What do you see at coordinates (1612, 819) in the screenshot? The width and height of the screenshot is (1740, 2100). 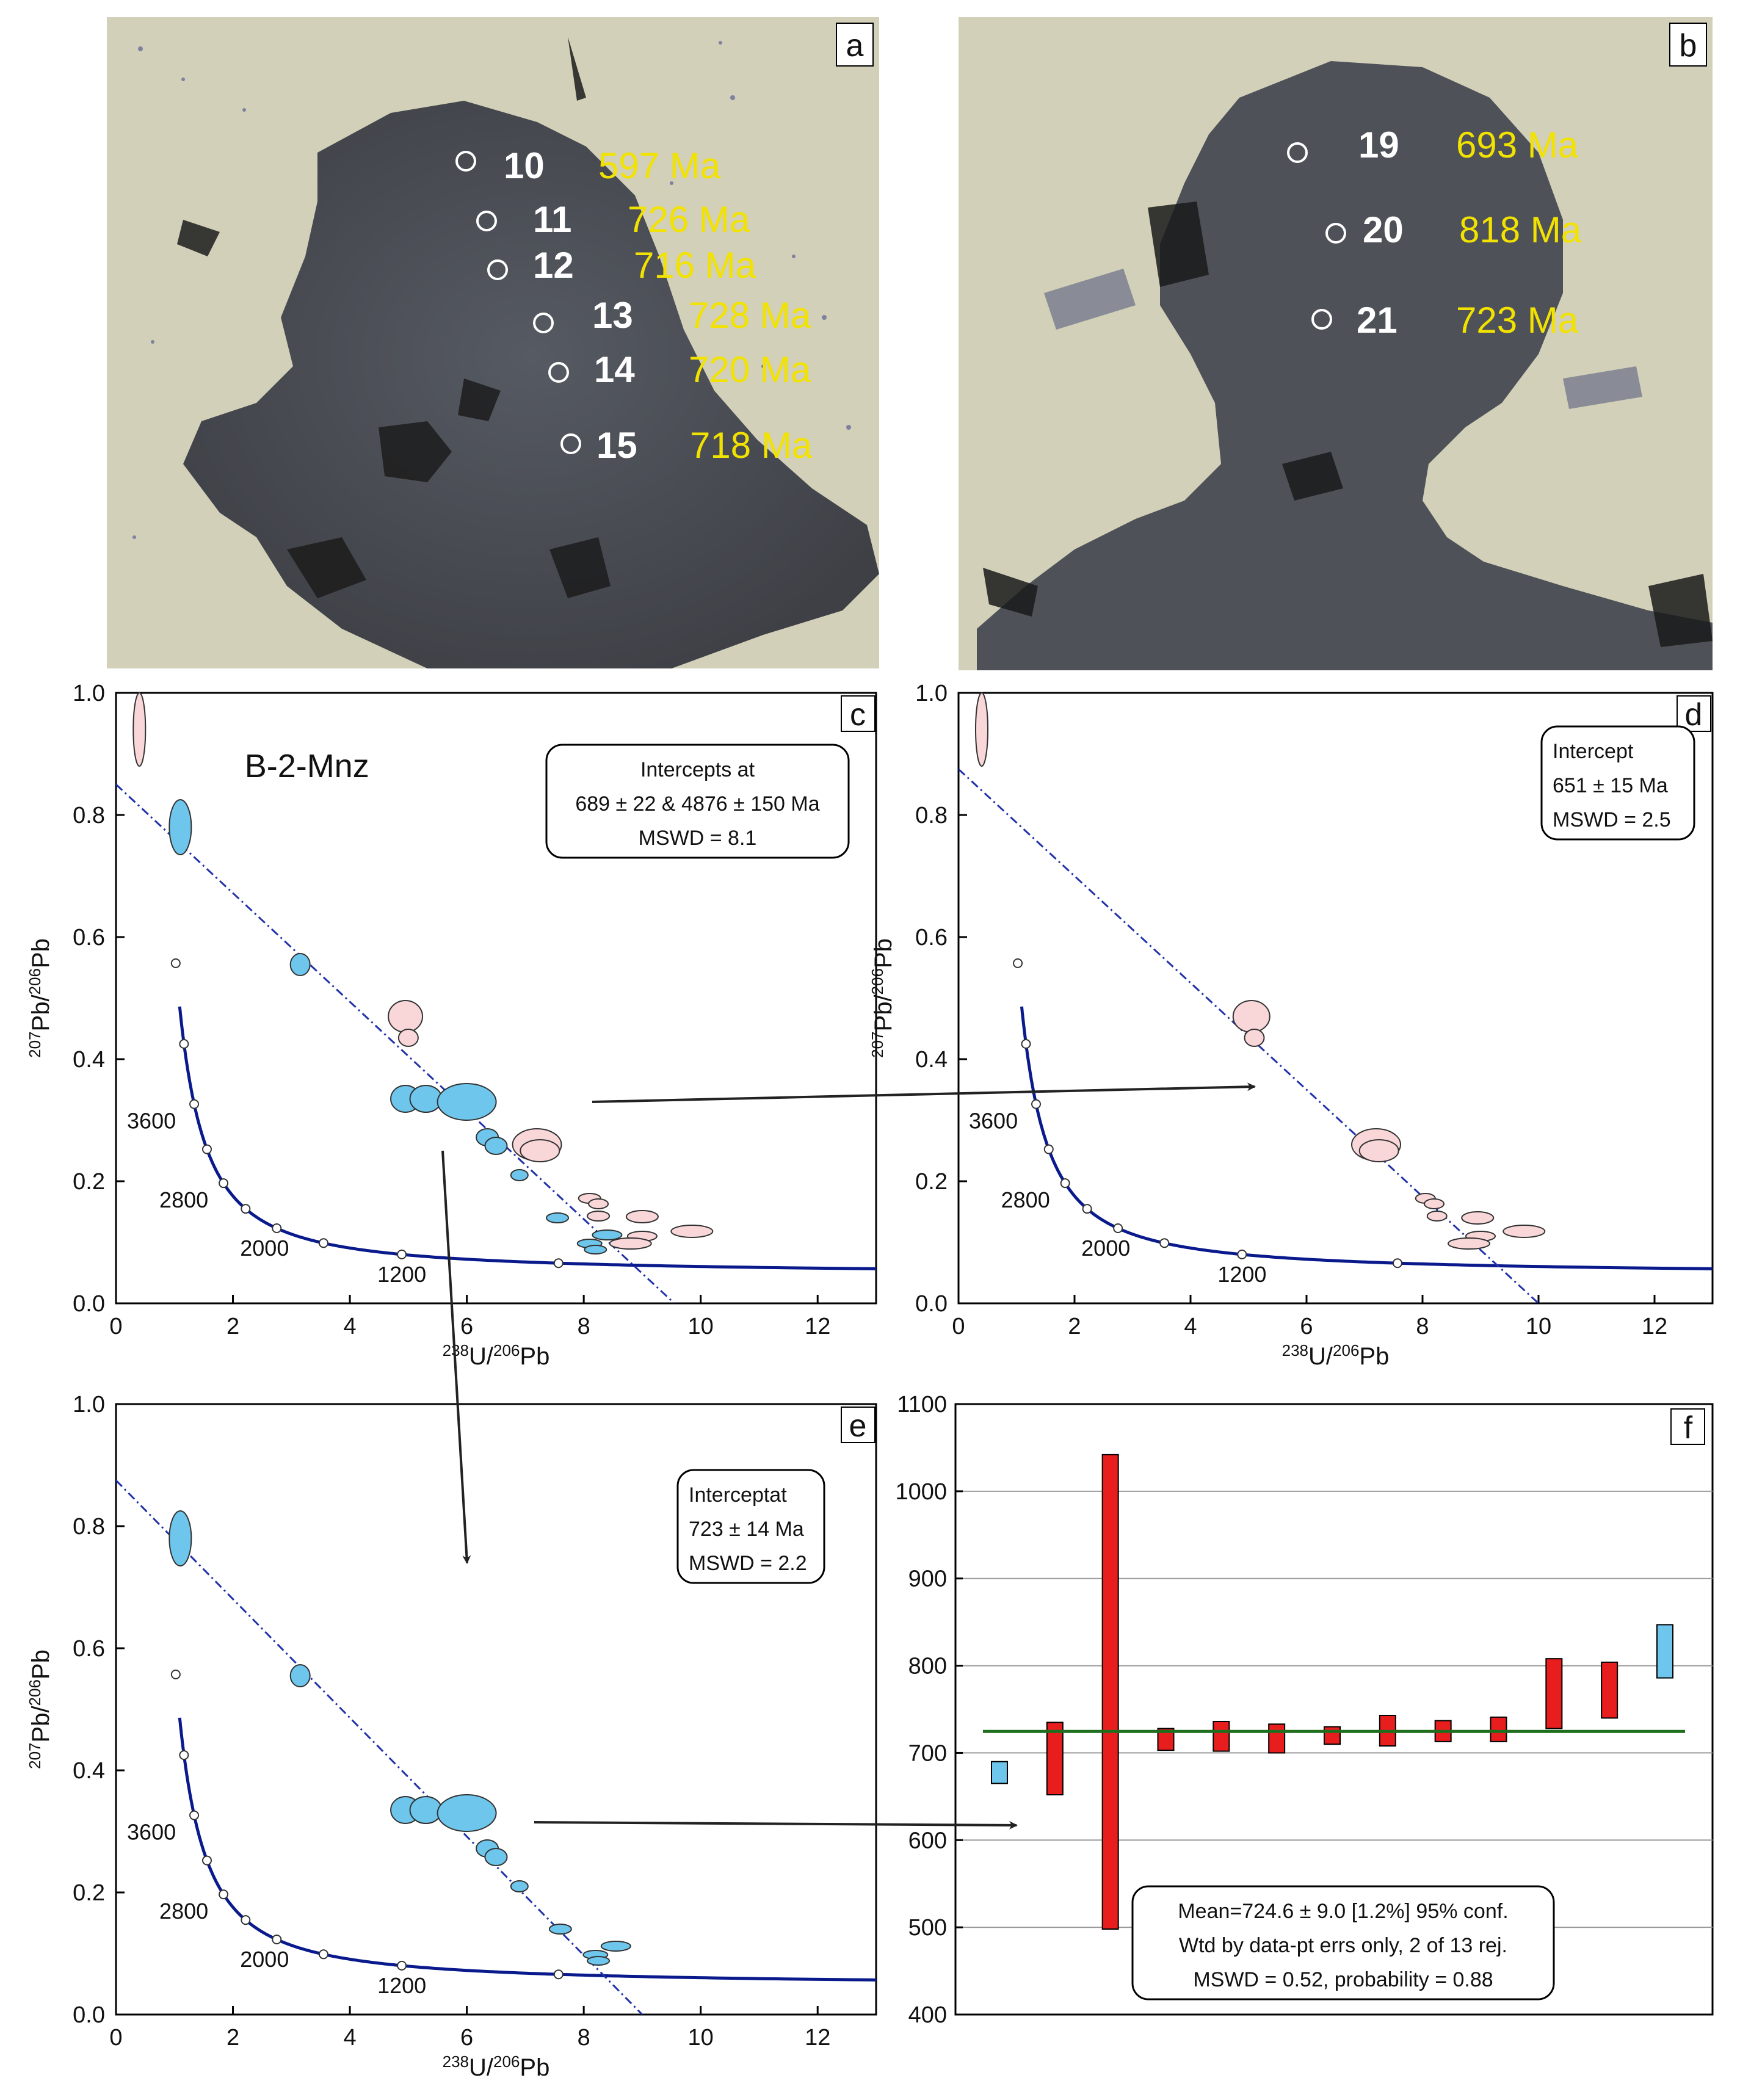 I see `info-box-line: MSWD = 2.5` at bounding box center [1612, 819].